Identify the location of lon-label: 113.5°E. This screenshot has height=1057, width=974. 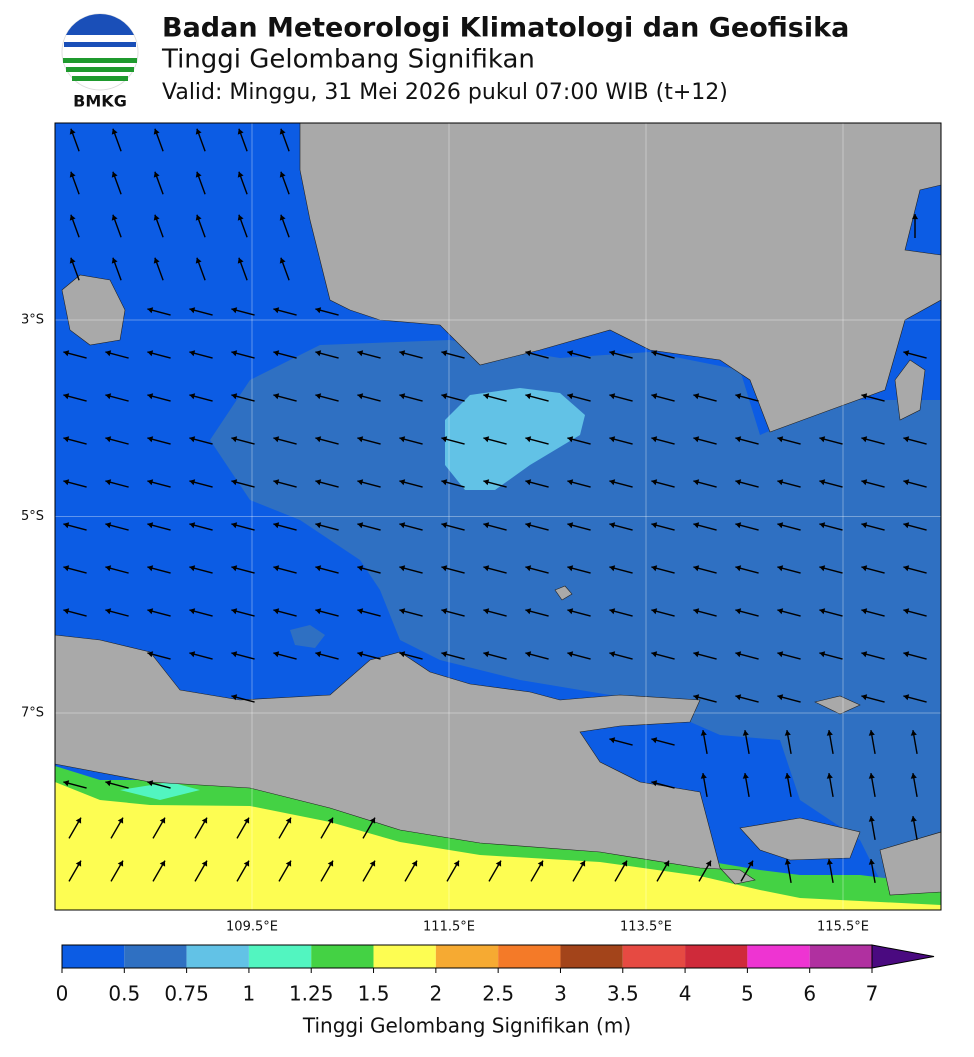
(646, 927).